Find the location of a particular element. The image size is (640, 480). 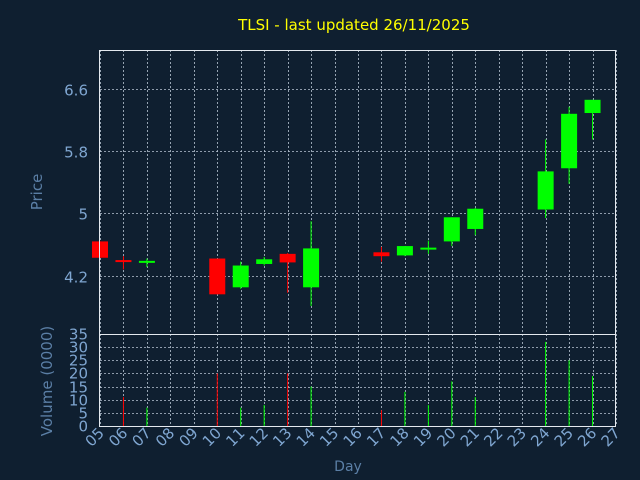

volume-tick-label: 15 is located at coordinates (78, 388).